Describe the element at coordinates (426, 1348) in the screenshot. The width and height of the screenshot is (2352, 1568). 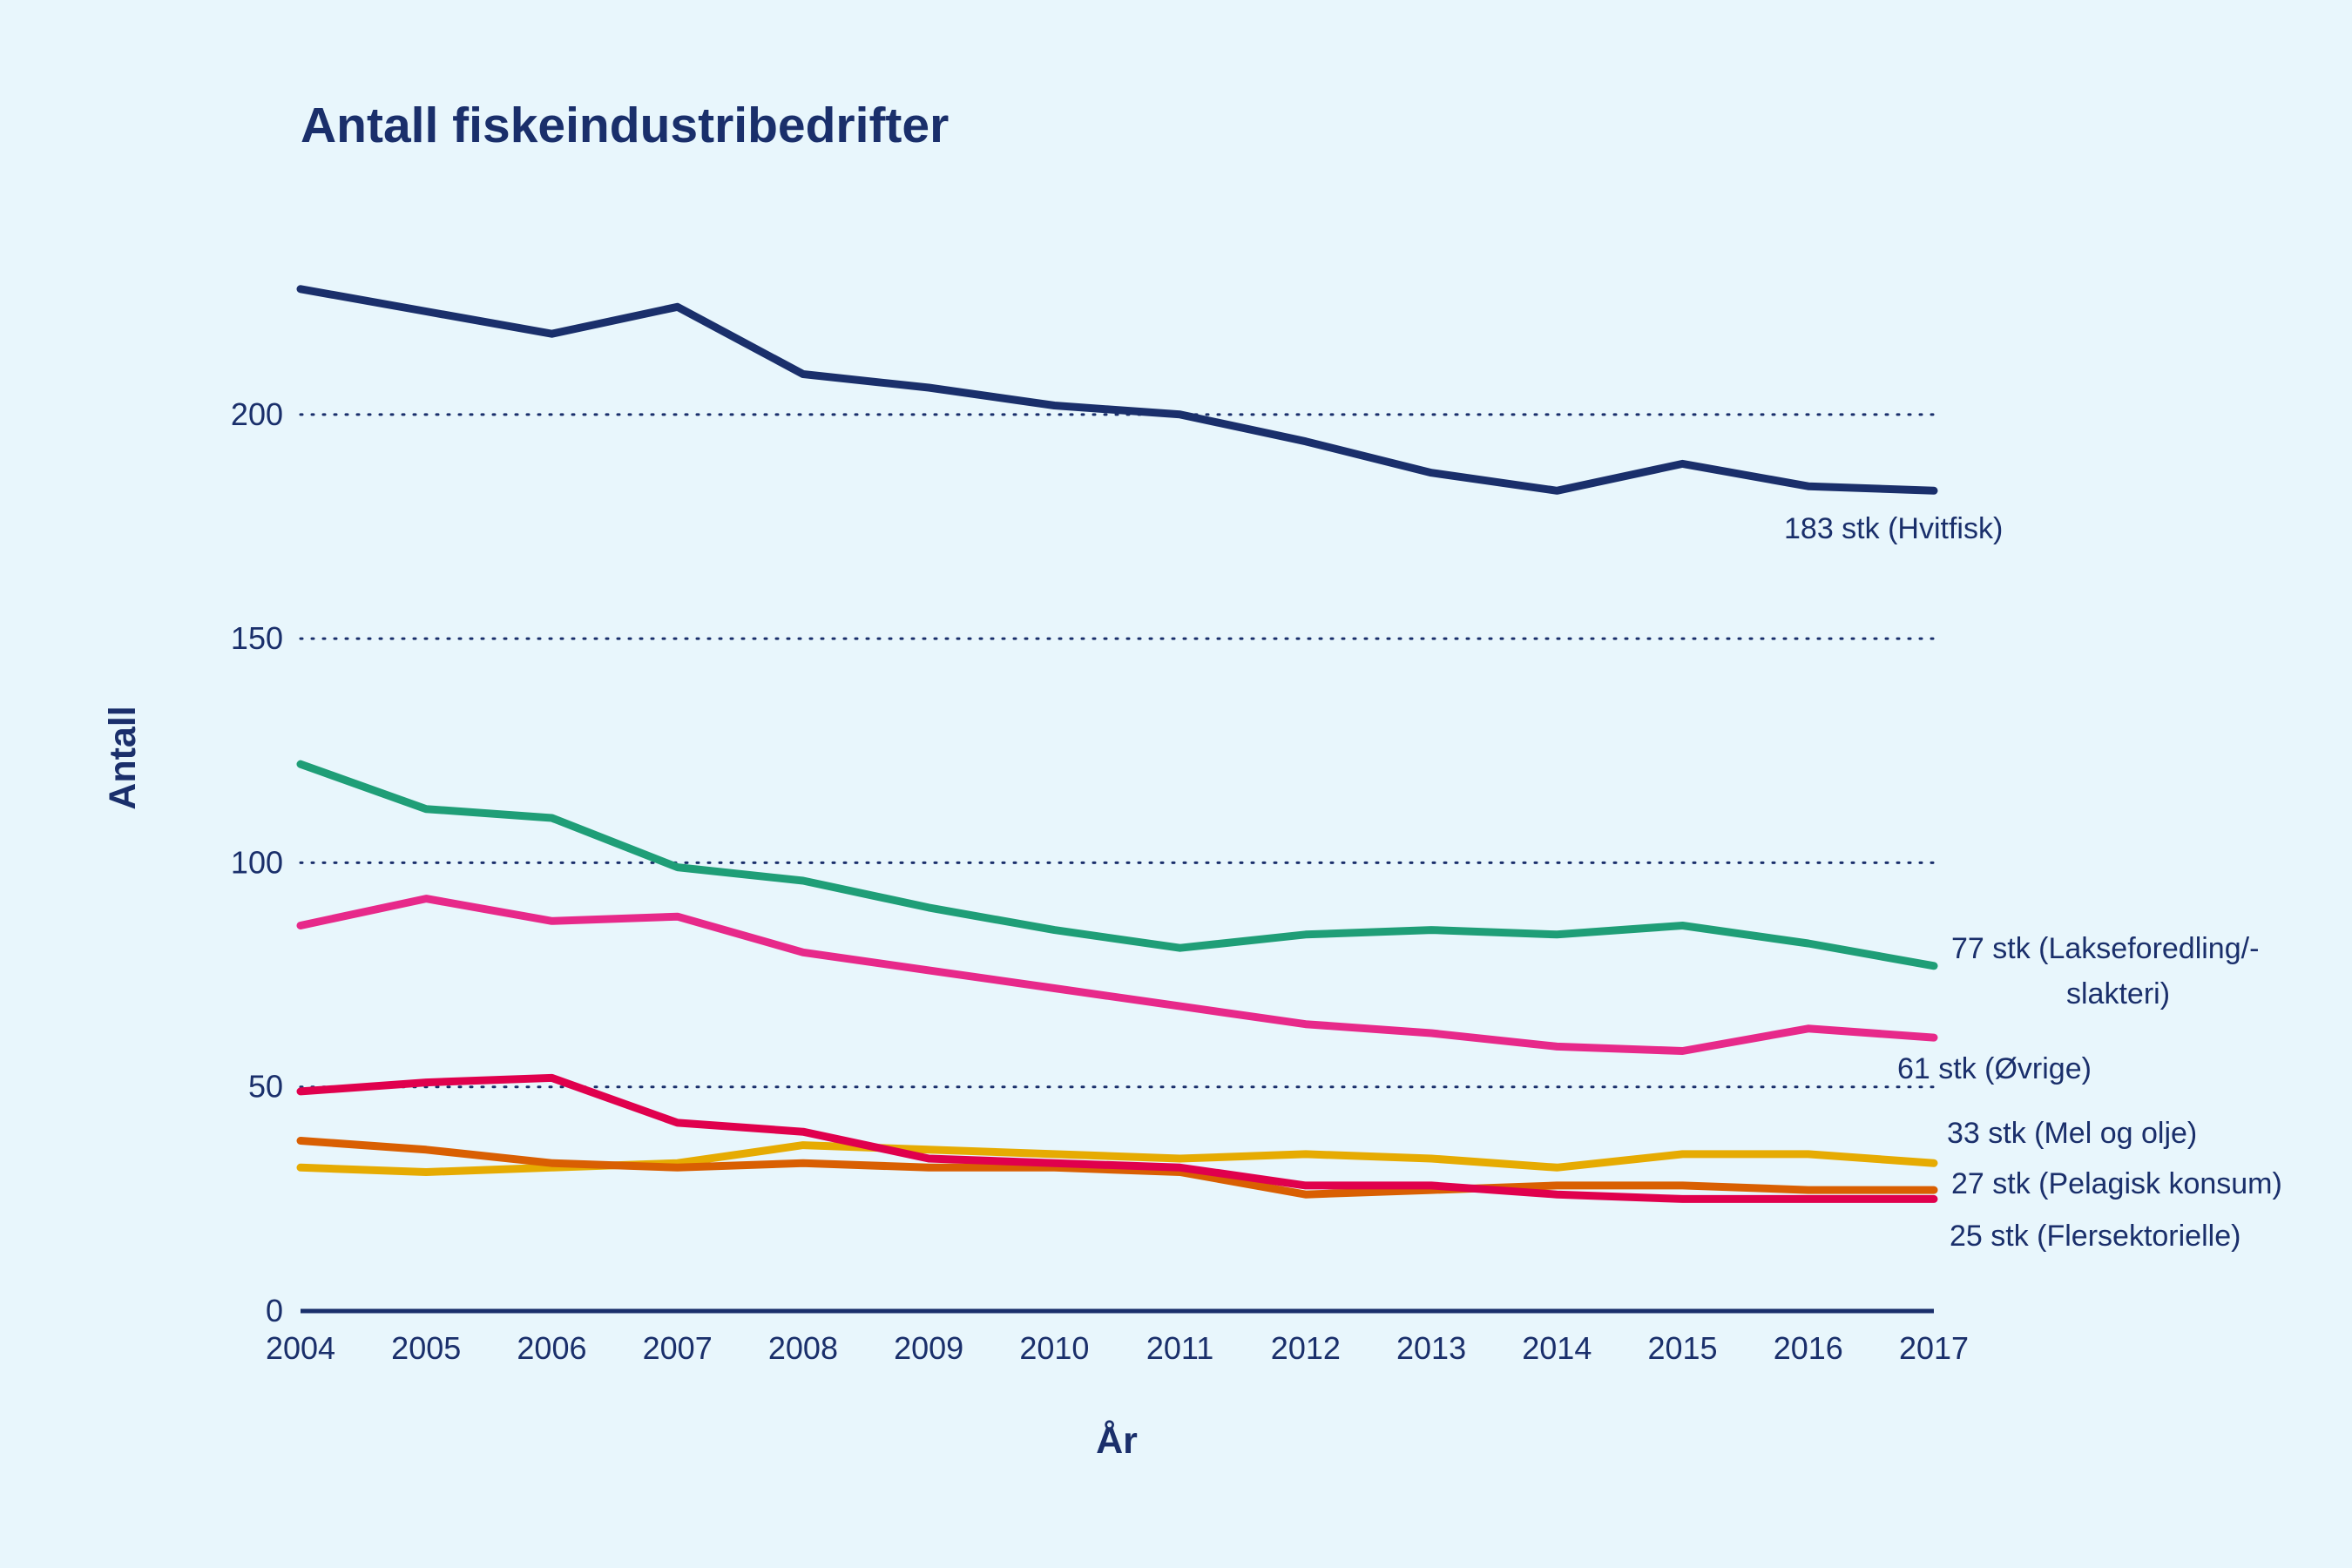
I see `x-tick-label: 2005` at that location.